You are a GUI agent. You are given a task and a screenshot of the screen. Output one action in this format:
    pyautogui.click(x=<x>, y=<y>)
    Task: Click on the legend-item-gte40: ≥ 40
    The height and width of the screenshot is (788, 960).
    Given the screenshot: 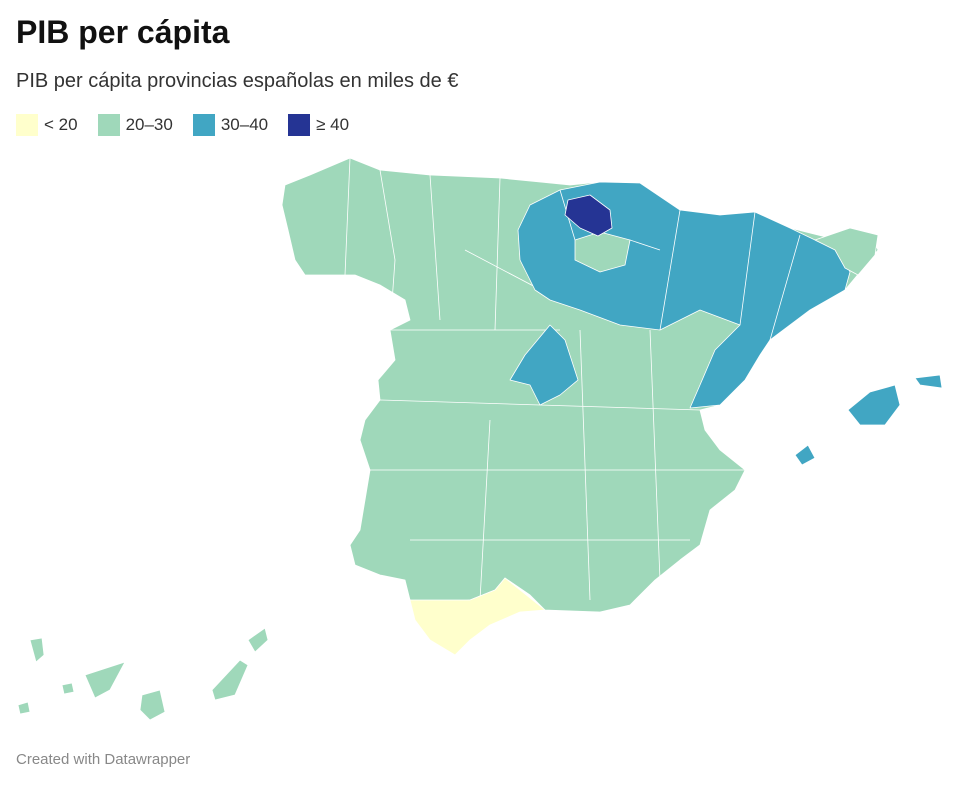 What is the action you would take?
    pyautogui.click(x=318, y=125)
    